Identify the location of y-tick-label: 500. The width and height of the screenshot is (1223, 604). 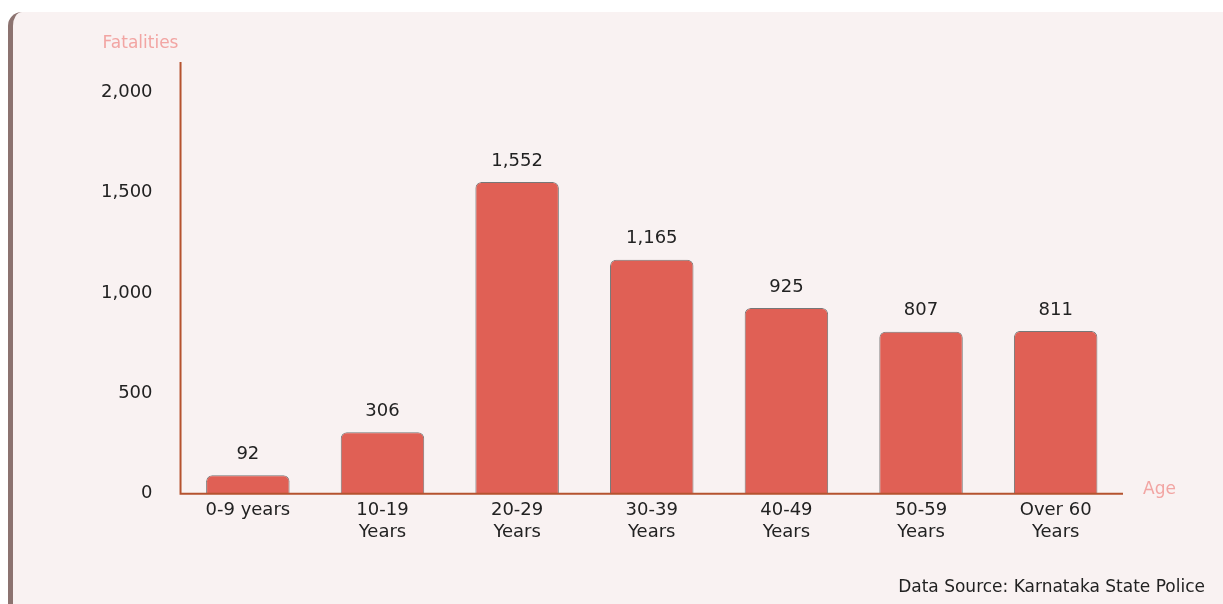
(135, 392).